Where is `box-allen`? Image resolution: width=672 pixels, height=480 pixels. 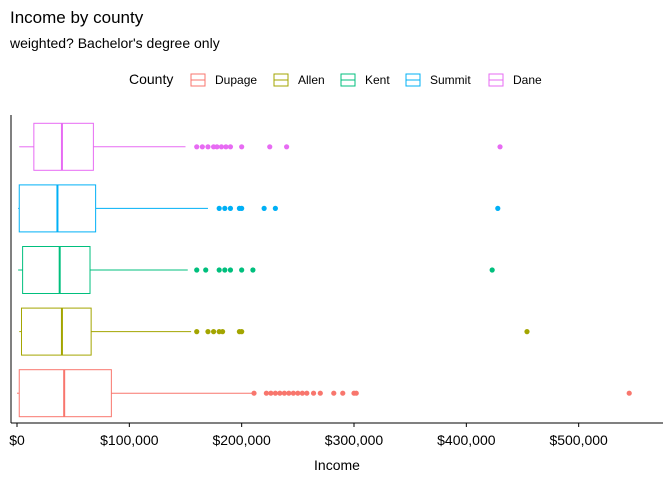
box-allen is located at coordinates (274, 331).